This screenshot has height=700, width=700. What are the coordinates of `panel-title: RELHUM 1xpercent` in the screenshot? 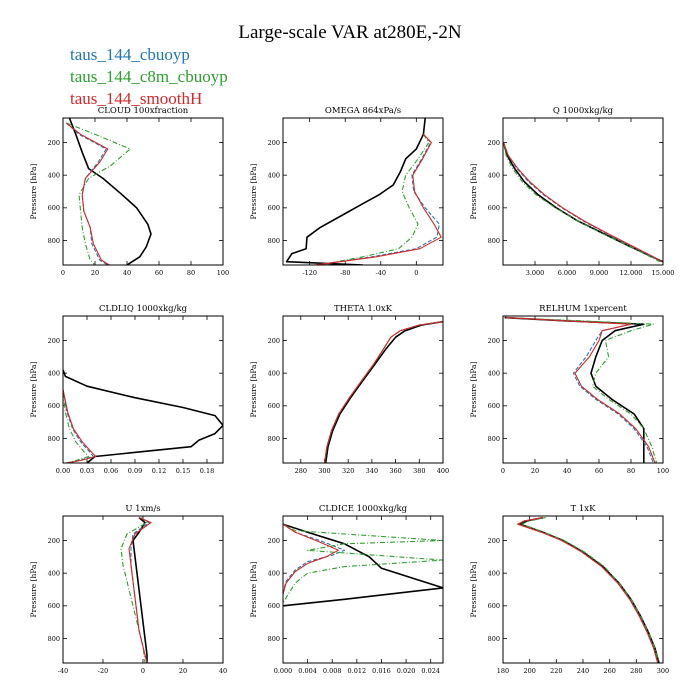 It's located at (583, 309).